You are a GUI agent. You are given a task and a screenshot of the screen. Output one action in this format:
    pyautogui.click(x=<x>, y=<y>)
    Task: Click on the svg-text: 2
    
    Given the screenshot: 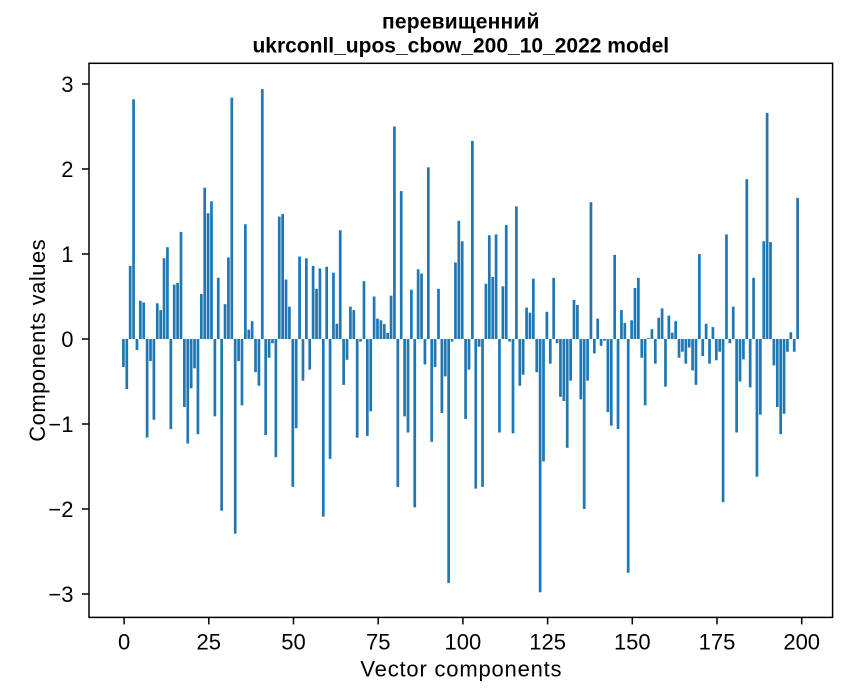 What is the action you would take?
    pyautogui.click(x=67, y=169)
    